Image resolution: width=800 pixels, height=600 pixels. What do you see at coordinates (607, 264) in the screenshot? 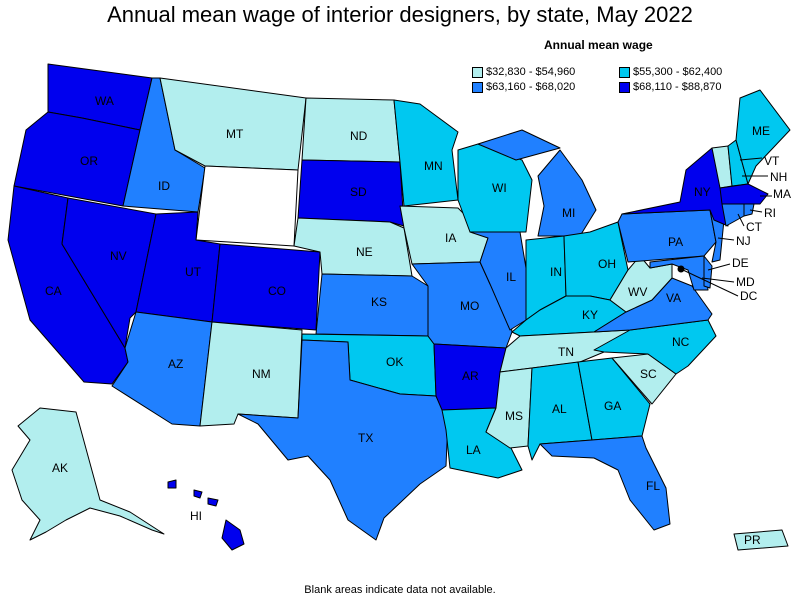
I see `state-label-oh: OH` at bounding box center [607, 264].